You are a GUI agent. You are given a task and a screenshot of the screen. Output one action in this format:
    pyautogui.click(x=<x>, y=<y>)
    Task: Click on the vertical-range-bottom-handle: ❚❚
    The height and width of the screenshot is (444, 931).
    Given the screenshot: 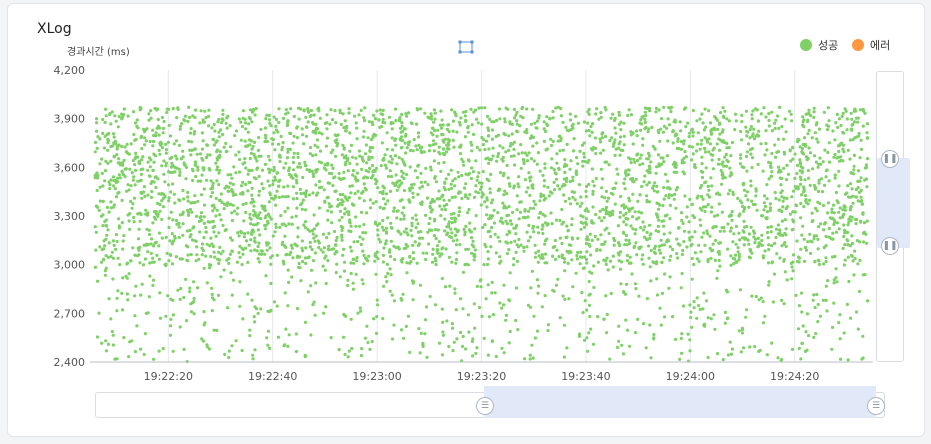 What is the action you would take?
    pyautogui.click(x=890, y=246)
    